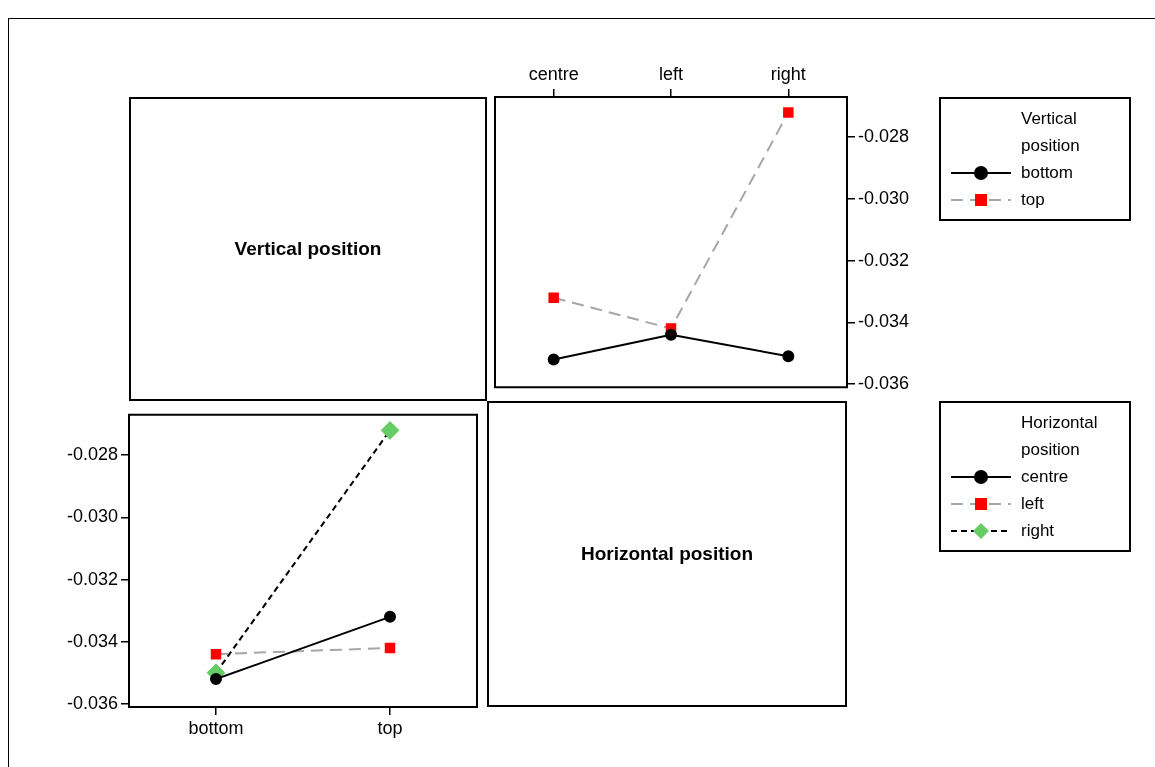  Describe the element at coordinates (1045, 477) in the screenshot. I see `legend-label: centre` at that location.